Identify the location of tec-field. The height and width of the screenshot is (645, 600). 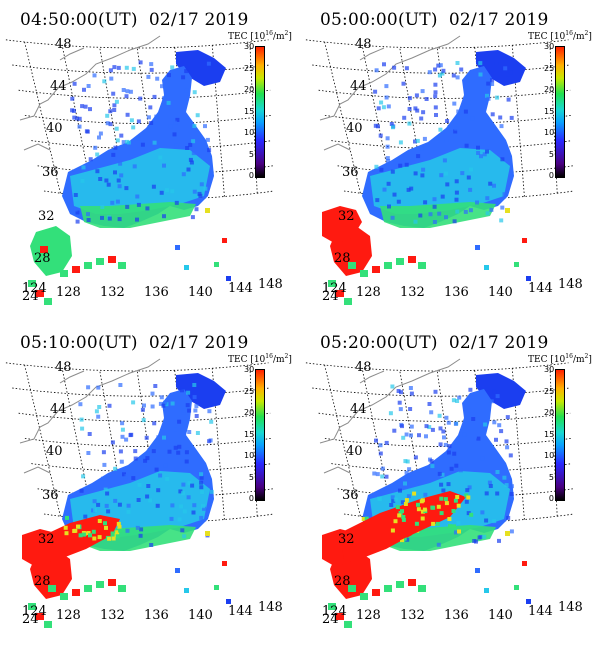
(426, 177).